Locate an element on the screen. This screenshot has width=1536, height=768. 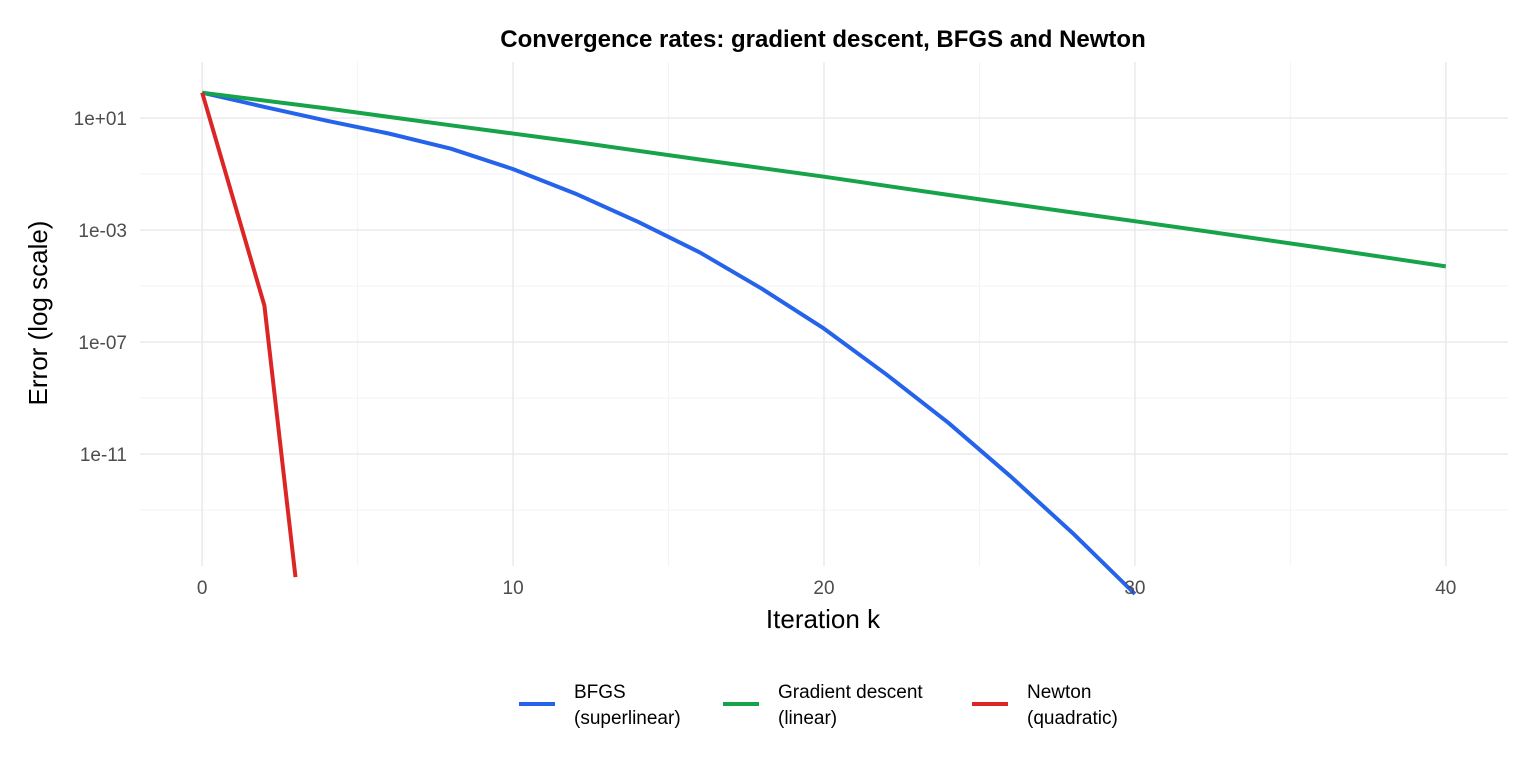
x-tick-label: 20 is located at coordinates (823, 588).